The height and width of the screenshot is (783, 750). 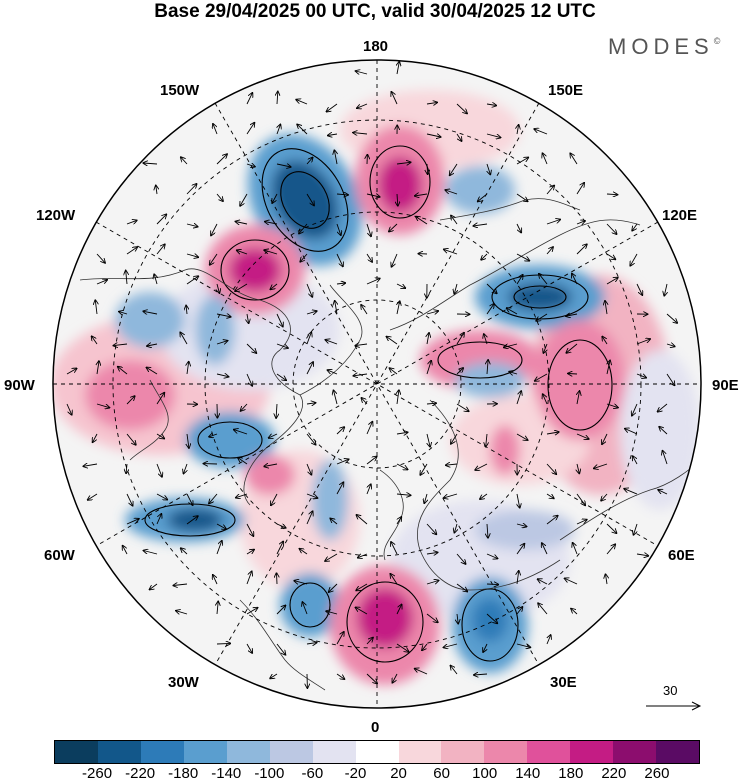 I want to click on lon-label-150w: 150W, so click(x=180, y=90).